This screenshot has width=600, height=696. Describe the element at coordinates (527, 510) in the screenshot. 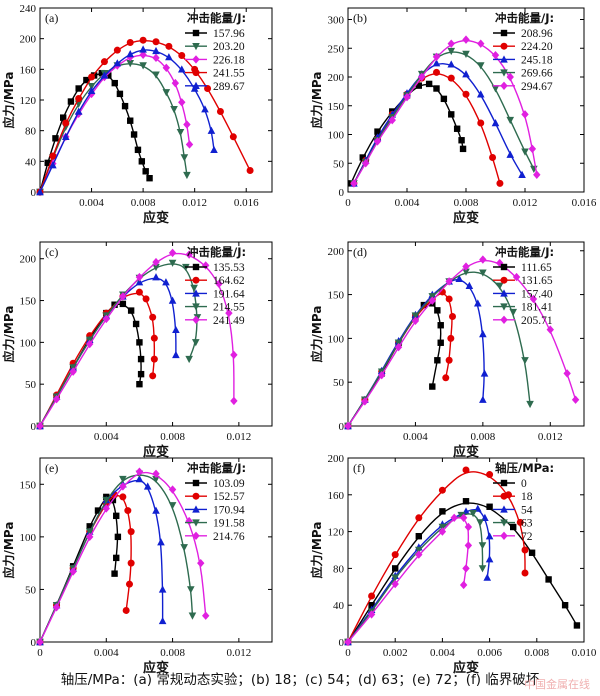

I see `legend-entry-label: 54` at that location.